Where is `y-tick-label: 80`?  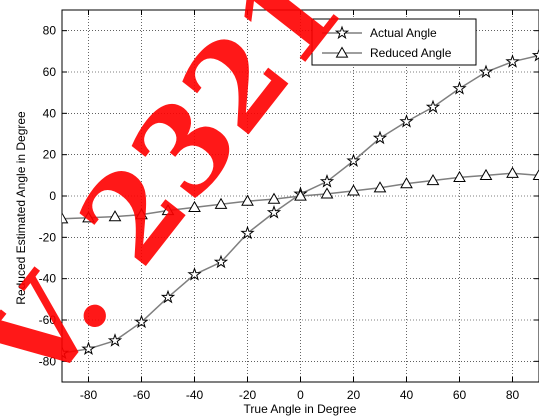 y-tick-label: 80 is located at coordinates (50, 31).